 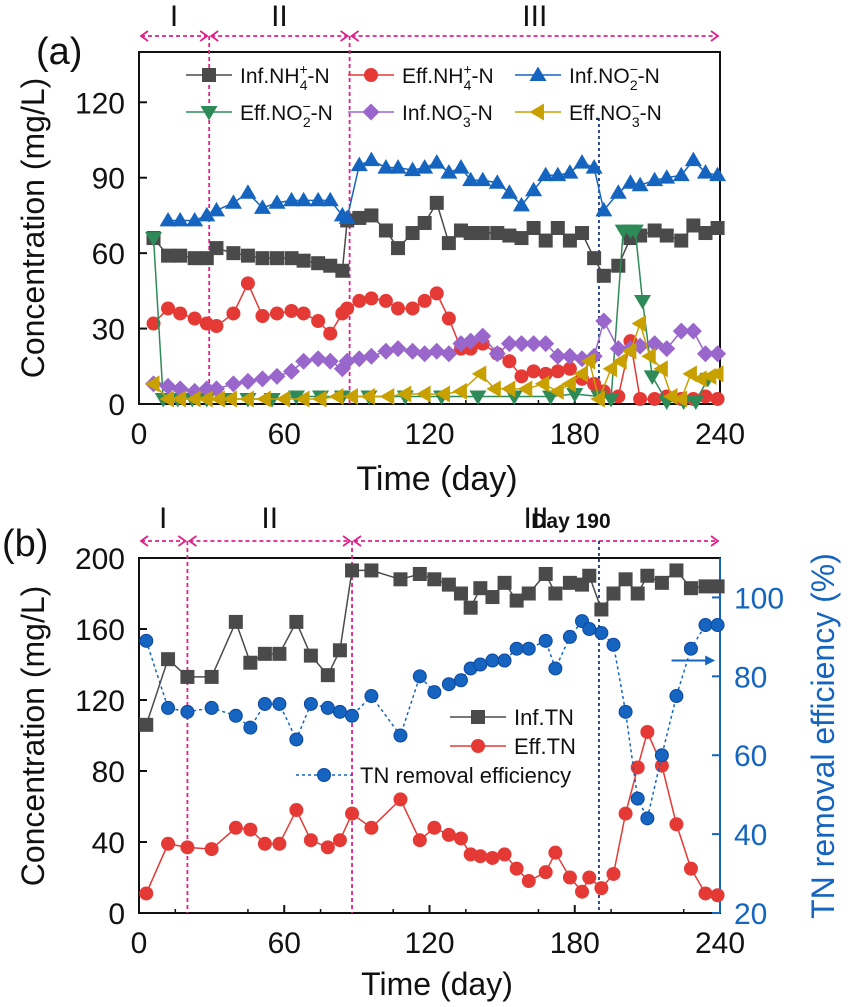 I want to click on legend-label: Inf.TN, so click(x=544, y=717).